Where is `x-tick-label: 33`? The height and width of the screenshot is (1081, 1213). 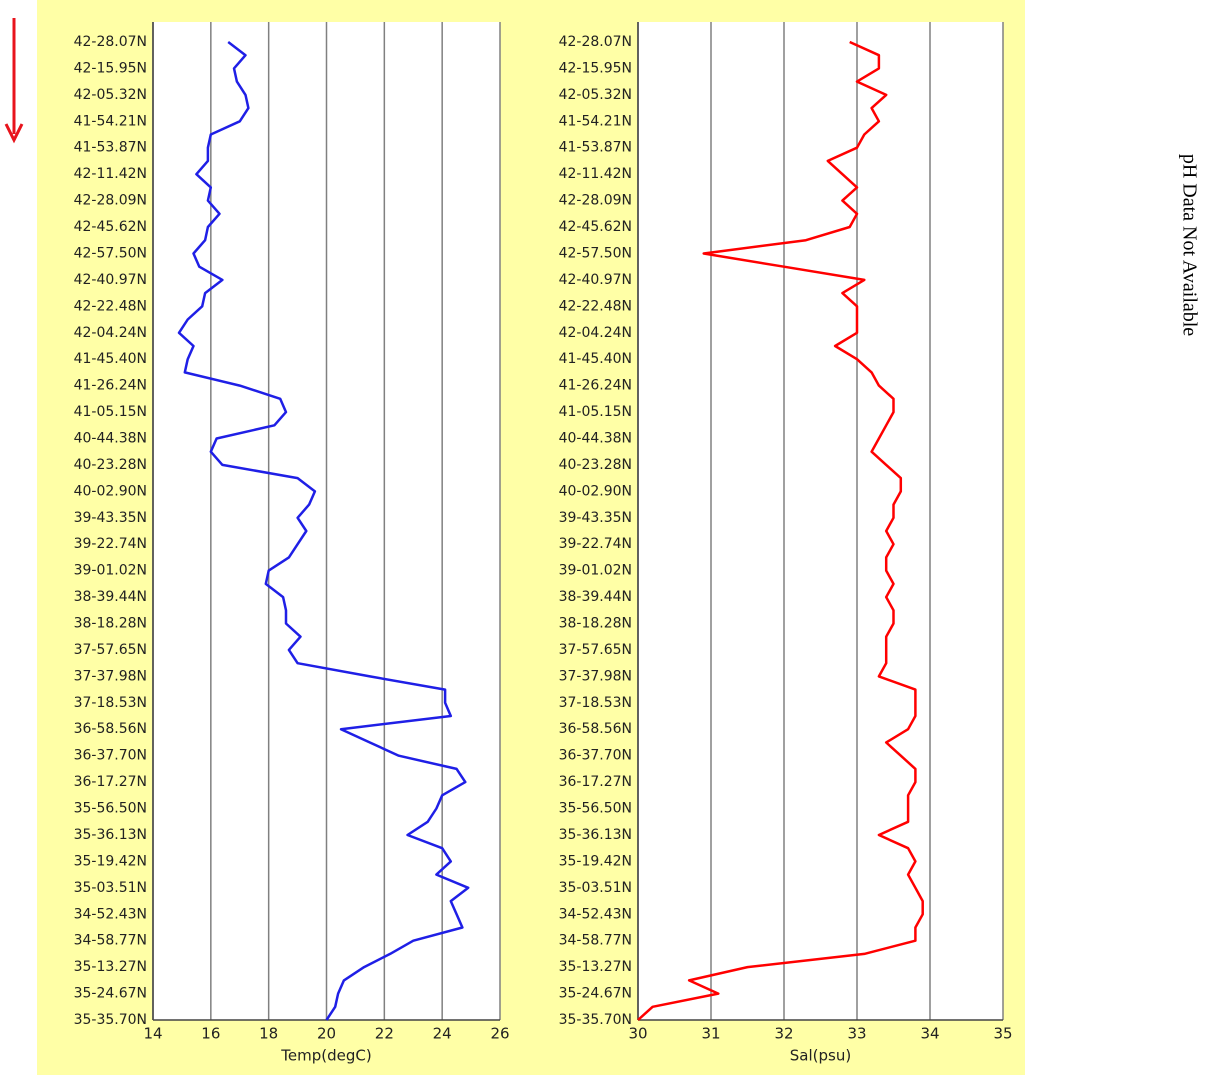 x-tick-label: 33 is located at coordinates (856, 1034).